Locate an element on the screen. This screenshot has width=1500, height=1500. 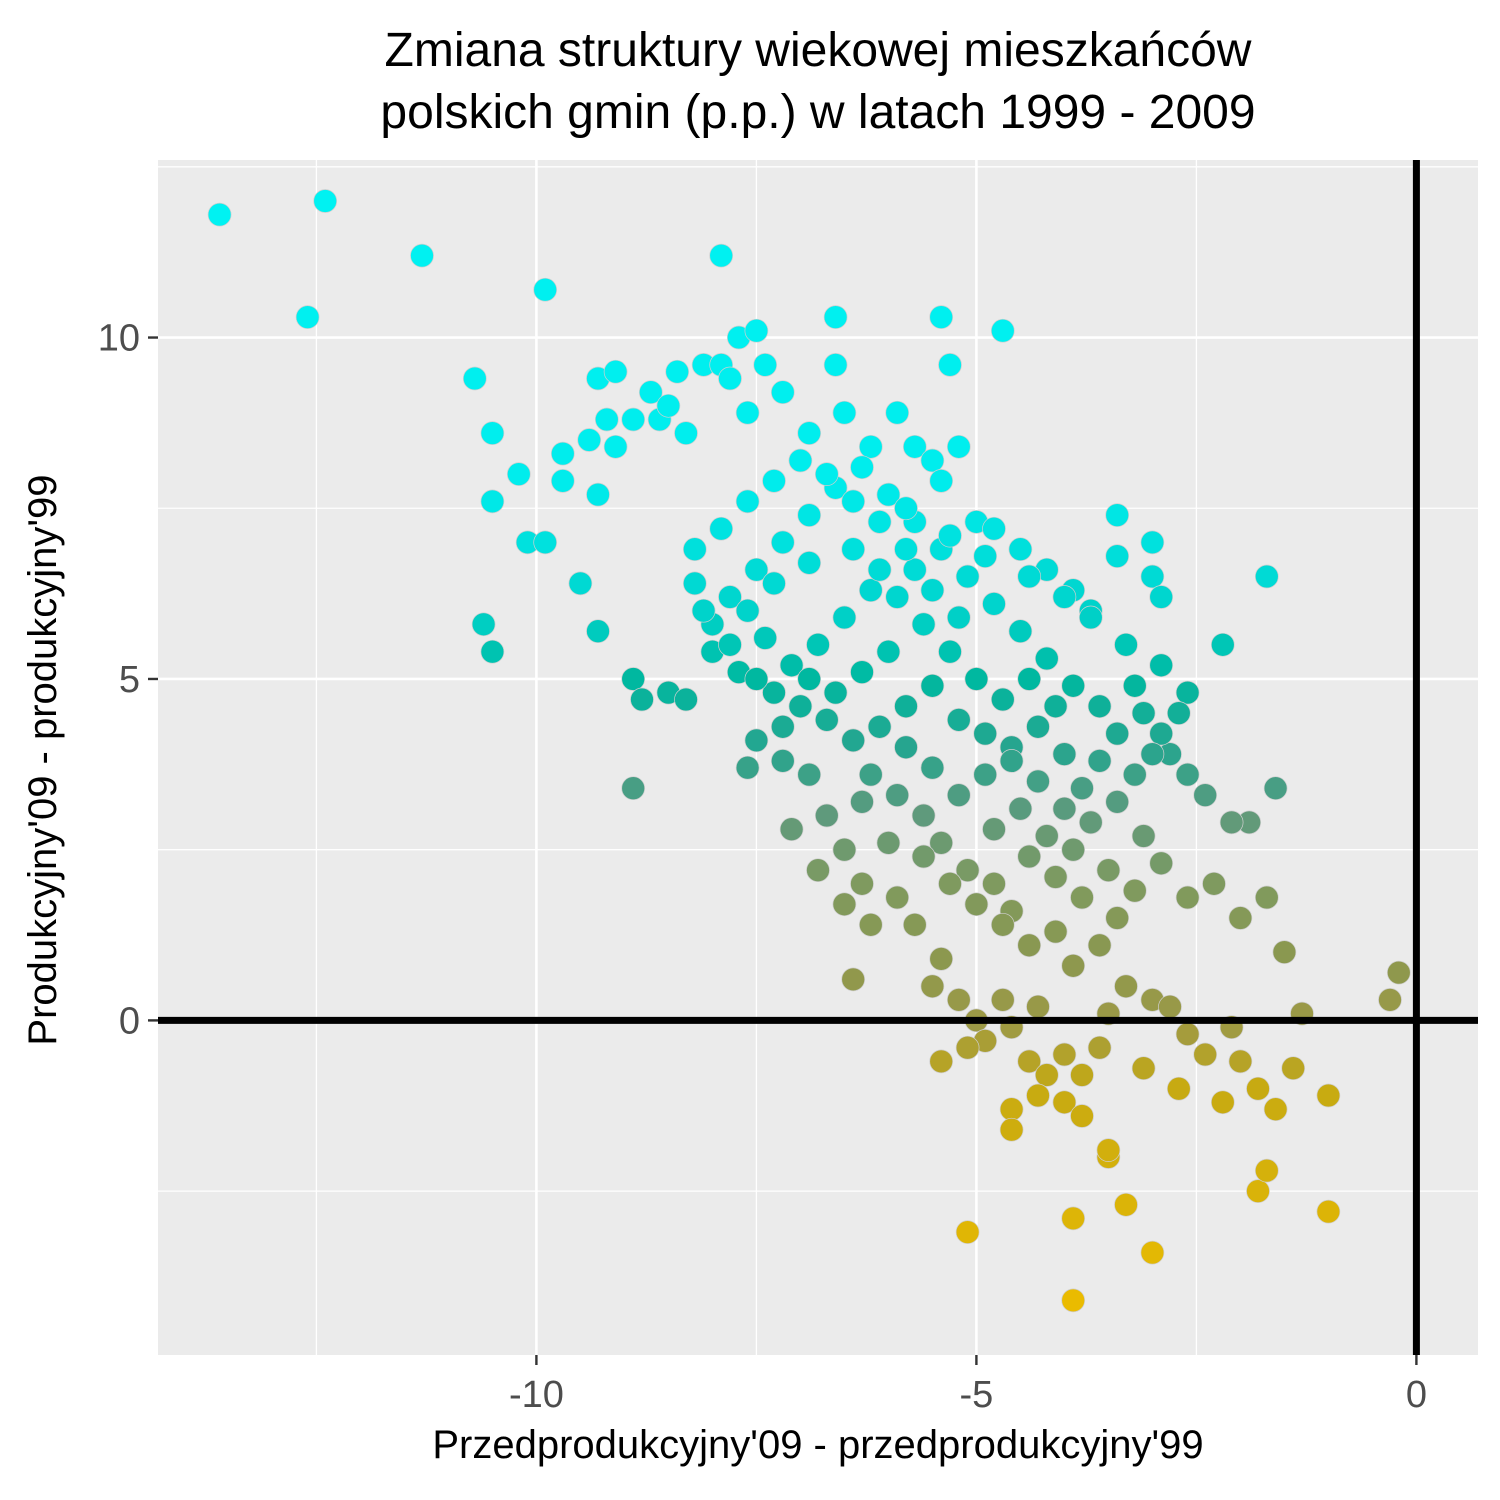
y-axis-title: Produkcyjny'09 - produkcyjny'99 is located at coordinates (43, 759).